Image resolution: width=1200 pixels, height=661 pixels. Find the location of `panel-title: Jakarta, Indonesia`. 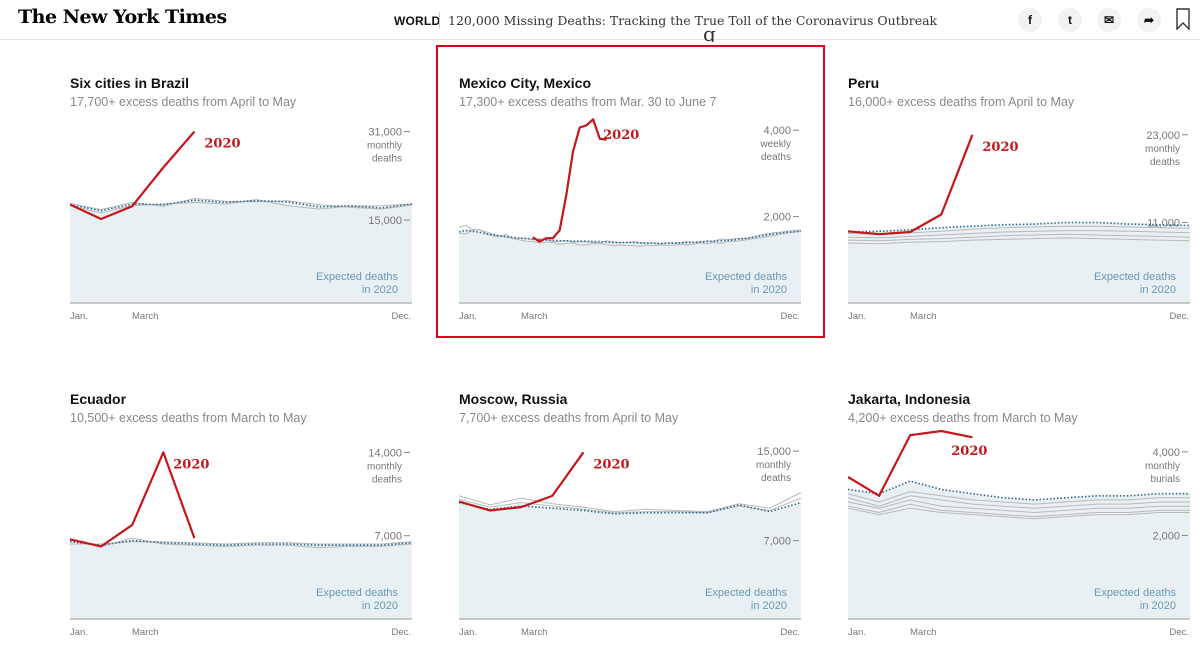

panel-title: Jakarta, Indonesia is located at coordinates (909, 399).